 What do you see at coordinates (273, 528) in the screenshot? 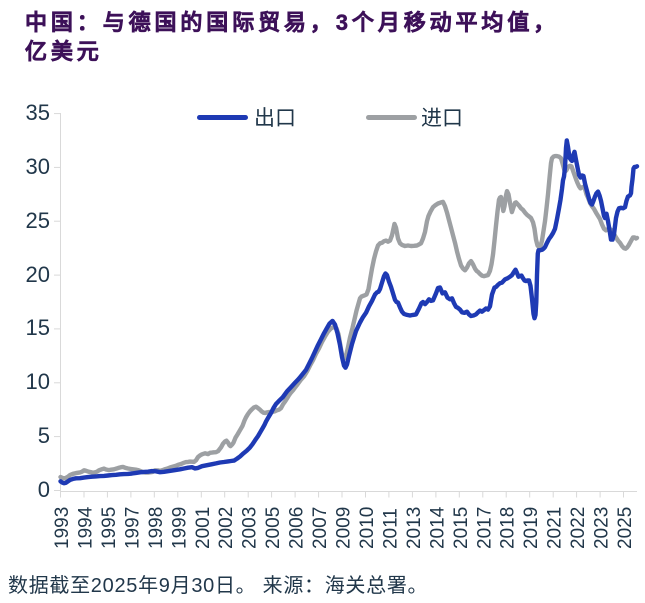
I see `svg-text: 2005` at bounding box center [273, 528].